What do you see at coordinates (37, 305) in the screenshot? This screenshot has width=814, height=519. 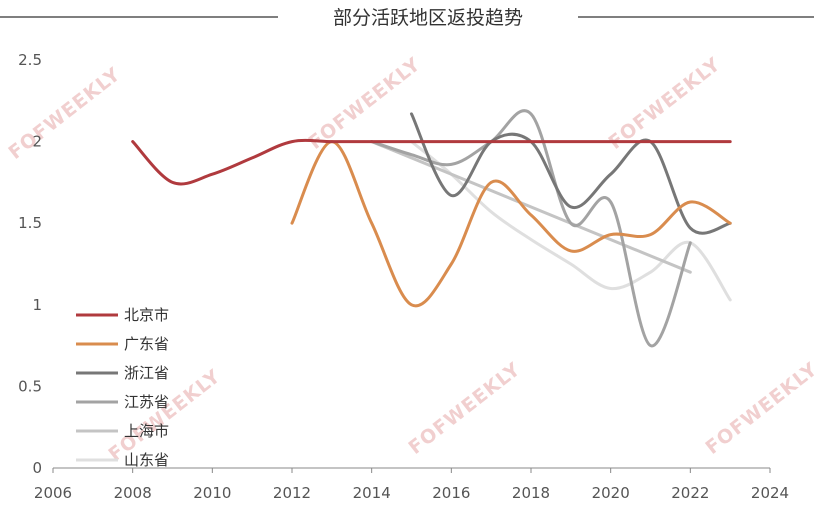 I see `y-tick-label: 1` at bounding box center [37, 305].